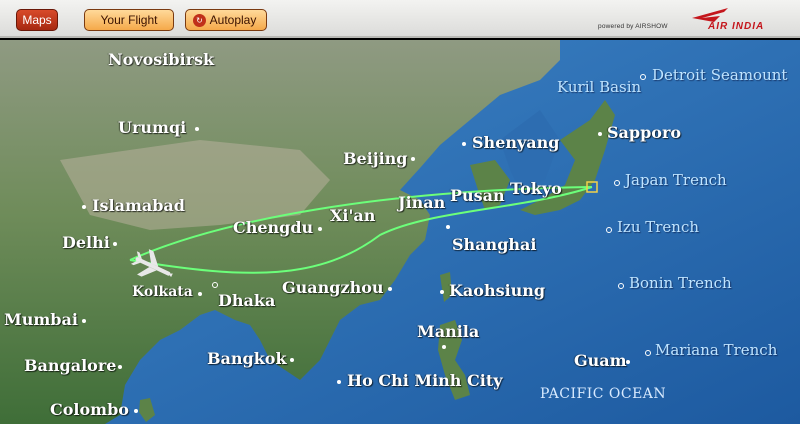 Image resolution: width=800 pixels, height=424 pixels. What do you see at coordinates (233, 20) in the screenshot?
I see `autoplay-label: Autoplay` at bounding box center [233, 20].